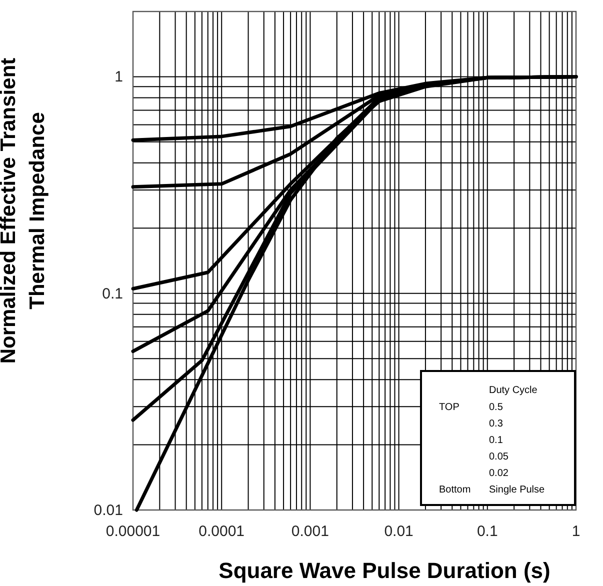 Image resolution: width=603 pixels, height=586 pixels. What do you see at coordinates (496, 424) in the screenshot?
I see `annotation: 0.3` at bounding box center [496, 424].